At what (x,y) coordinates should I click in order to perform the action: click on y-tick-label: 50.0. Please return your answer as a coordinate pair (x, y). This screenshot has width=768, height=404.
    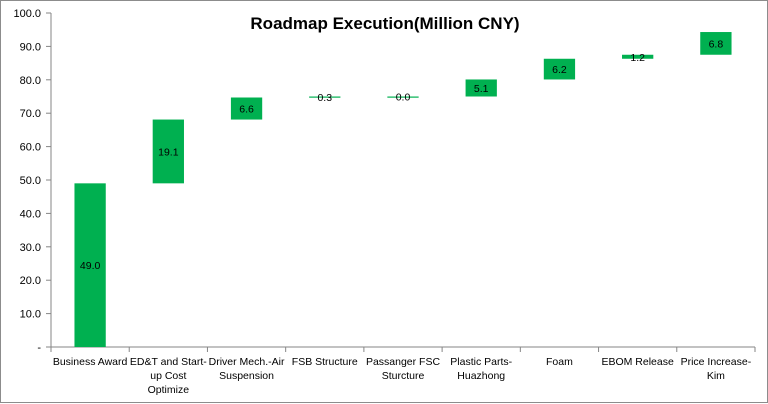
    Looking at the image, I should click on (30, 181).